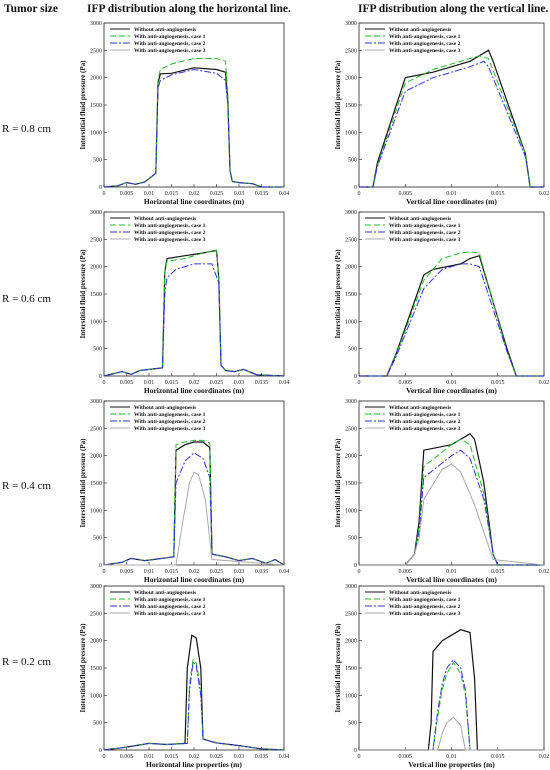  I want to click on row-label-r02: R = 0.2 cm, so click(26, 662).